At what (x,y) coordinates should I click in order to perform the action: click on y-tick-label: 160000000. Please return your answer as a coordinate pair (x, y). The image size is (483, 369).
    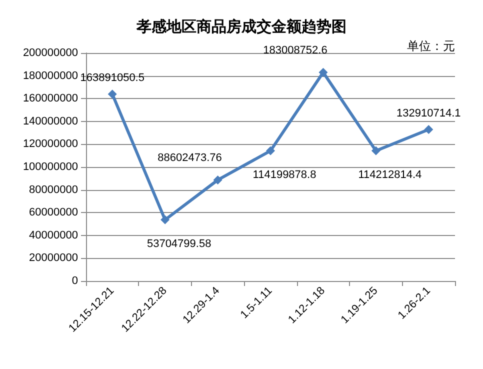
    Looking at the image, I should click on (50, 98).